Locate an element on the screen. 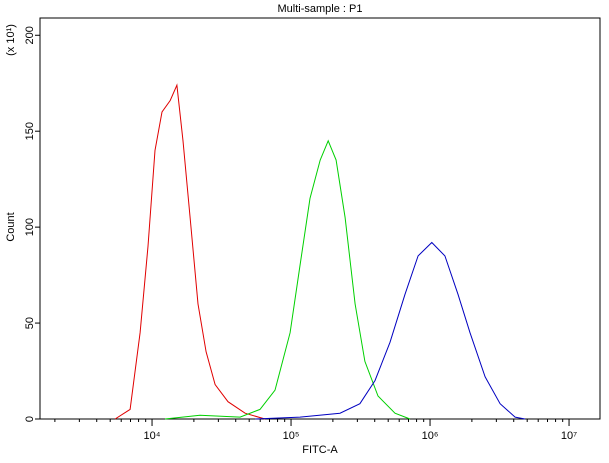  x-axis-label: FITC-A is located at coordinates (320, 450).